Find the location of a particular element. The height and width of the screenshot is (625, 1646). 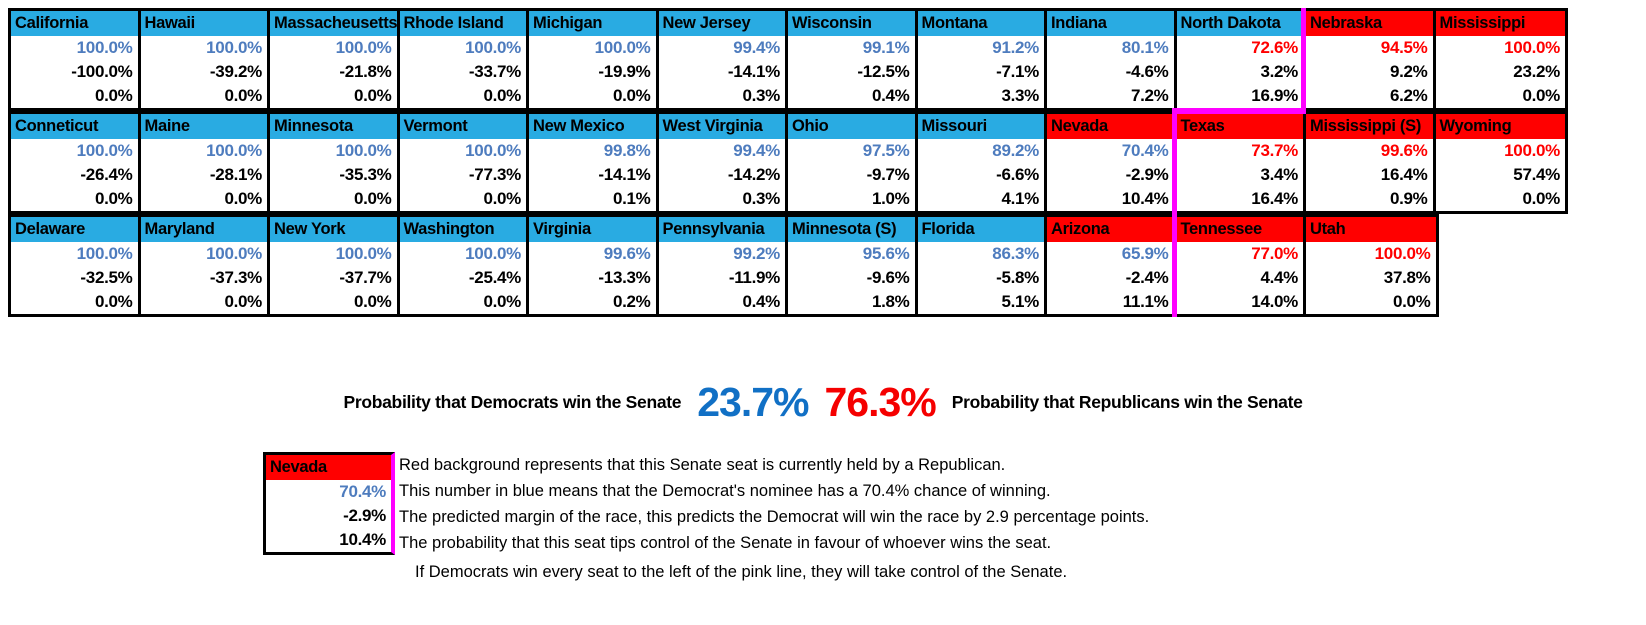

state-cell-rhode-island: Rhode Island 100.0% -33.7% 0.0% is located at coordinates (464, 59).